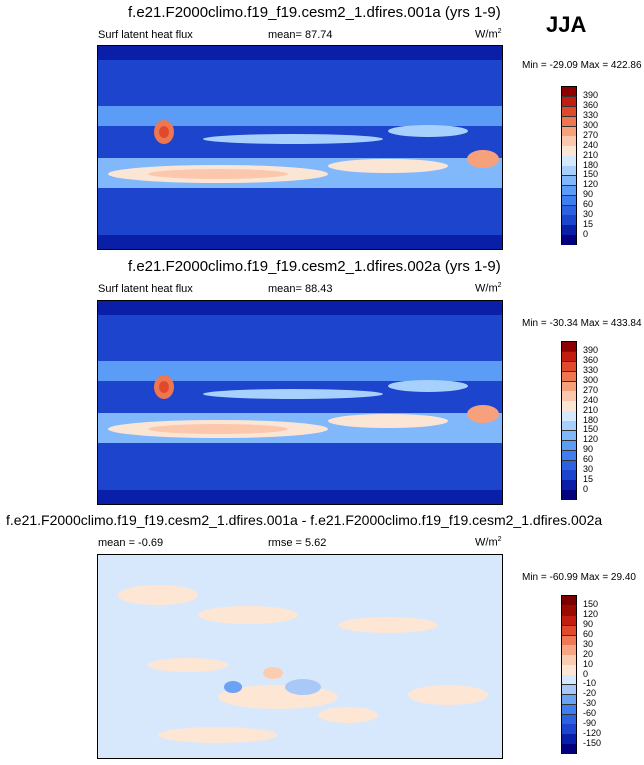  What do you see at coordinates (592, 742) in the screenshot?
I see `colorbar-tick-label: -150` at bounding box center [592, 742].